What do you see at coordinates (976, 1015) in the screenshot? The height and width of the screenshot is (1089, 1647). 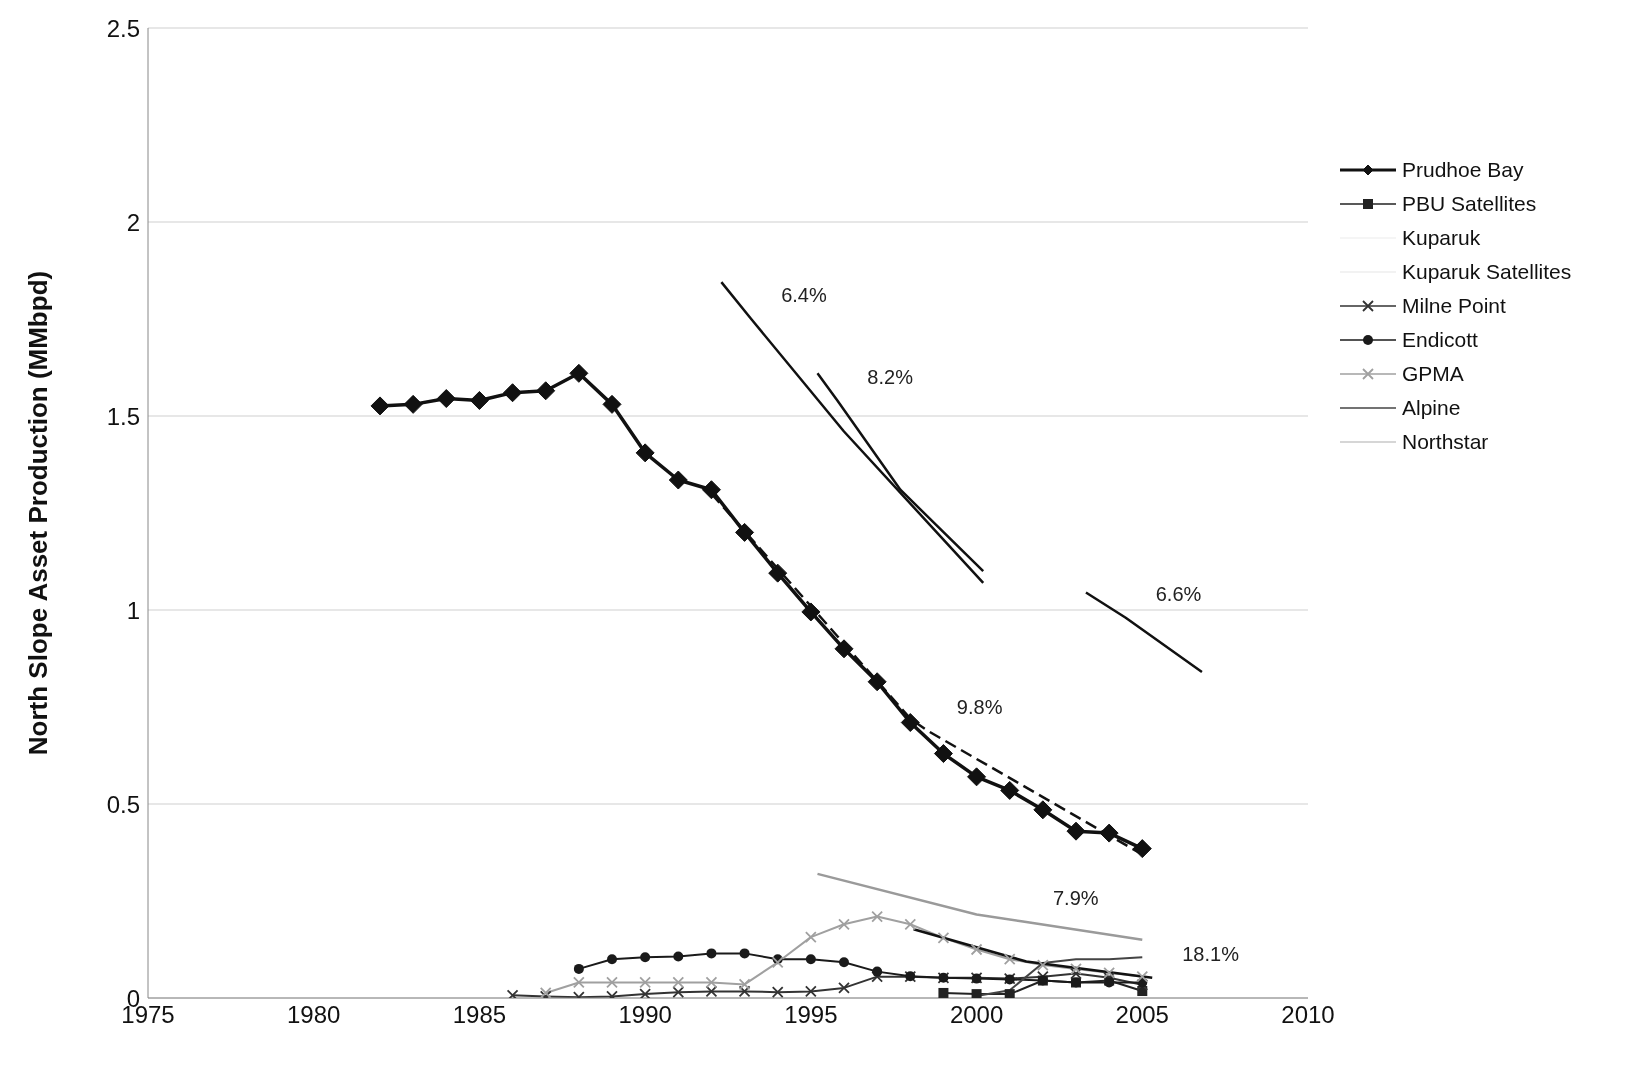 I see `x-tick-label: 2000` at bounding box center [976, 1015].